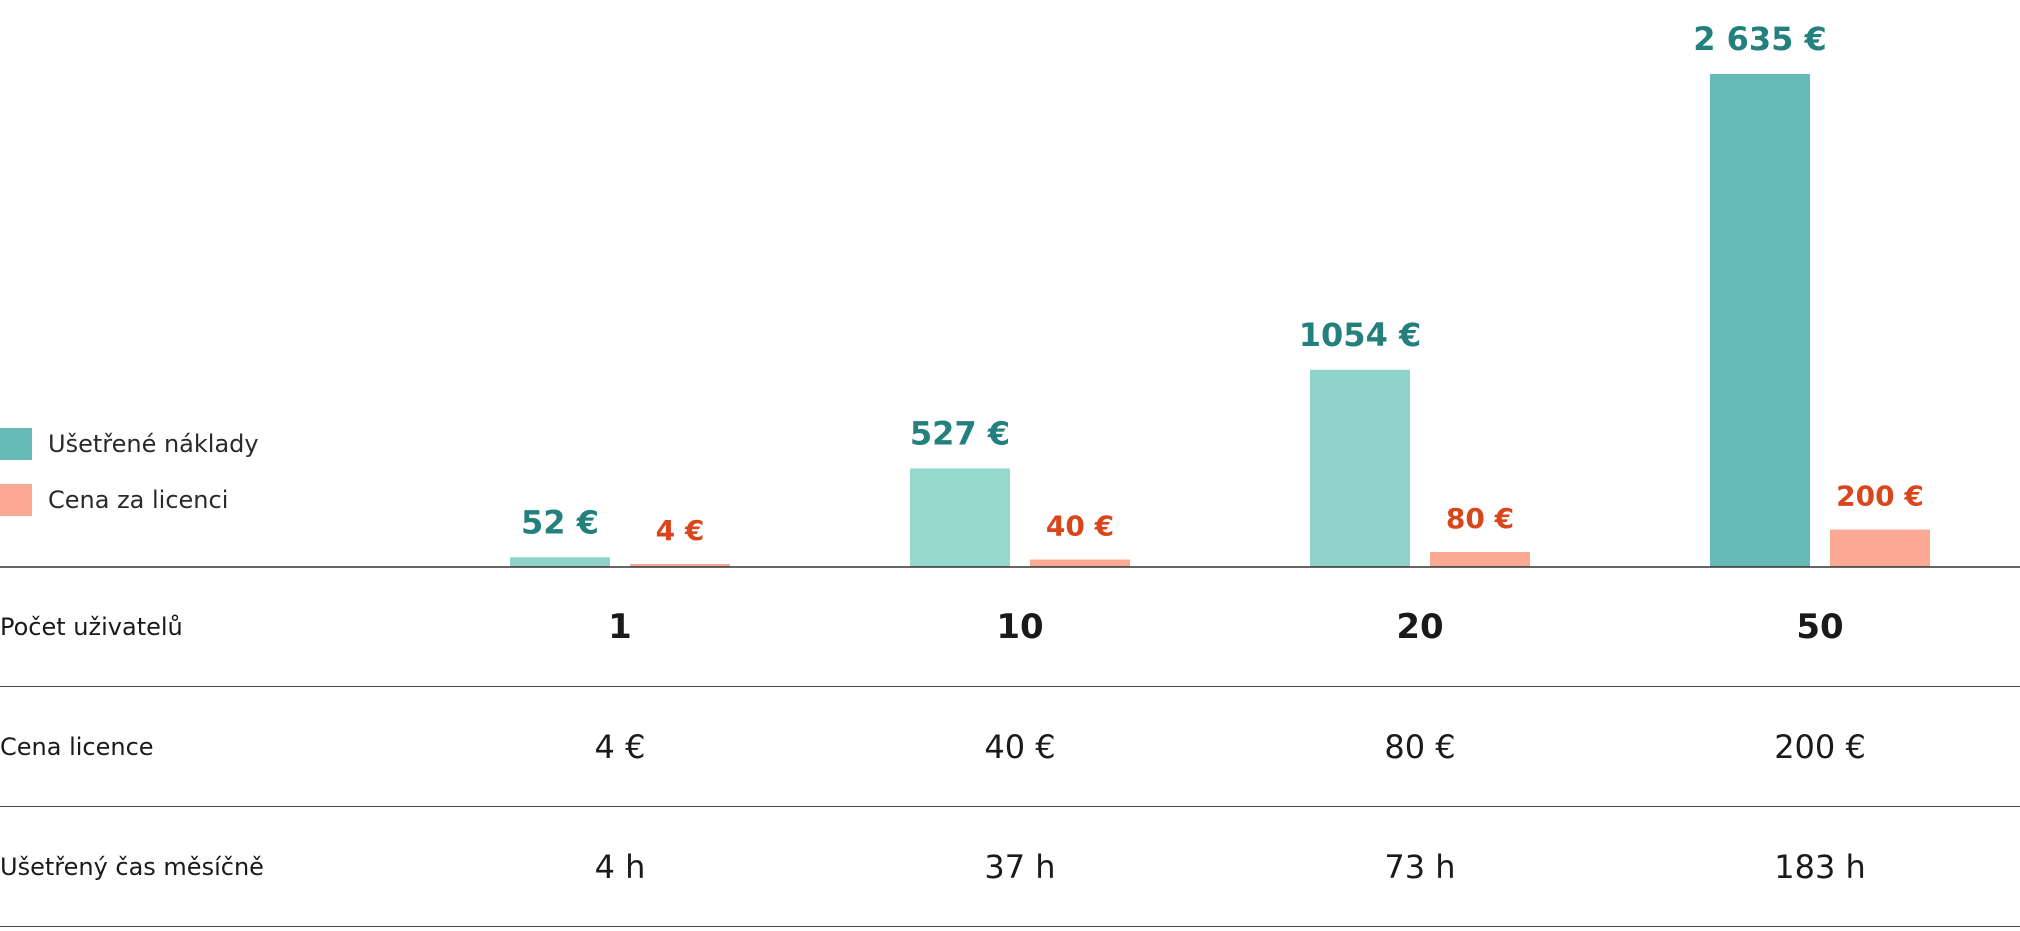 This screenshot has height=931, width=2020. Describe the element at coordinates (132, 867) in the screenshot. I see `row-label-time-saved: Ušetřený čas měsíčně` at that location.